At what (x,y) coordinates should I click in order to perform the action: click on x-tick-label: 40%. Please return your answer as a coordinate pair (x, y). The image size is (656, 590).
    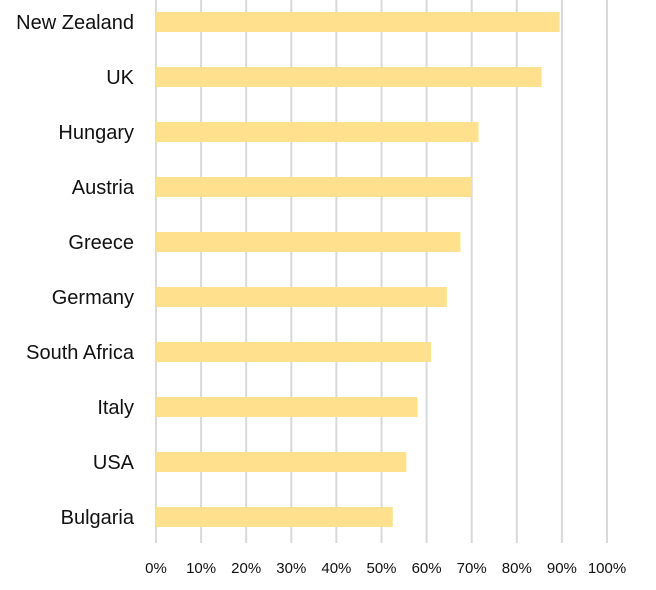
    Looking at the image, I should click on (336, 568).